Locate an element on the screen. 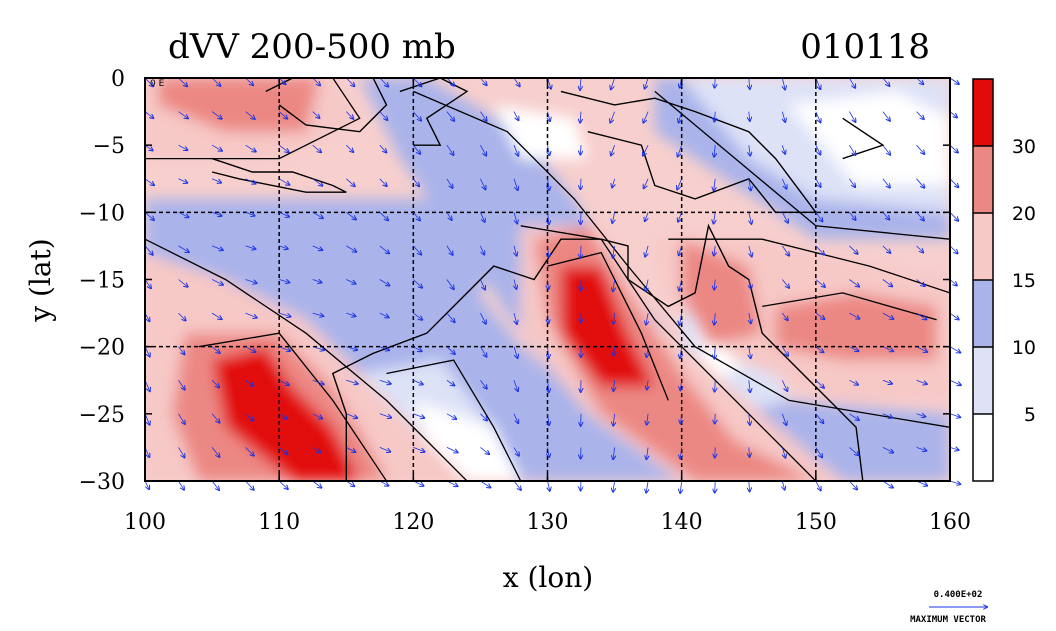 This screenshot has width=1056, height=631. maximum-vector-key: 0.400E+02 MAXIMUM VECTOR is located at coordinates (948, 607).